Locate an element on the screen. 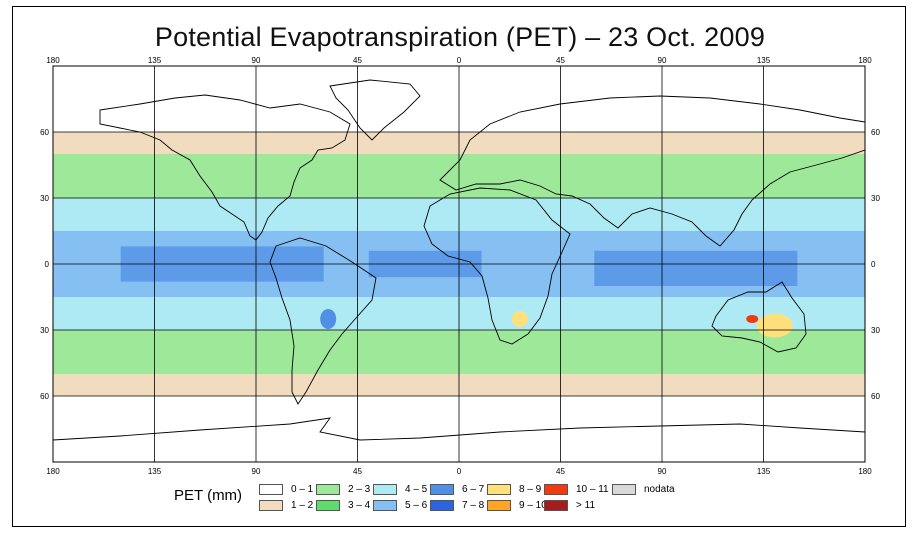 Image resolution: width=920 pixels, height=539 pixels. legend-item-12: nodata is located at coordinates (643, 489).